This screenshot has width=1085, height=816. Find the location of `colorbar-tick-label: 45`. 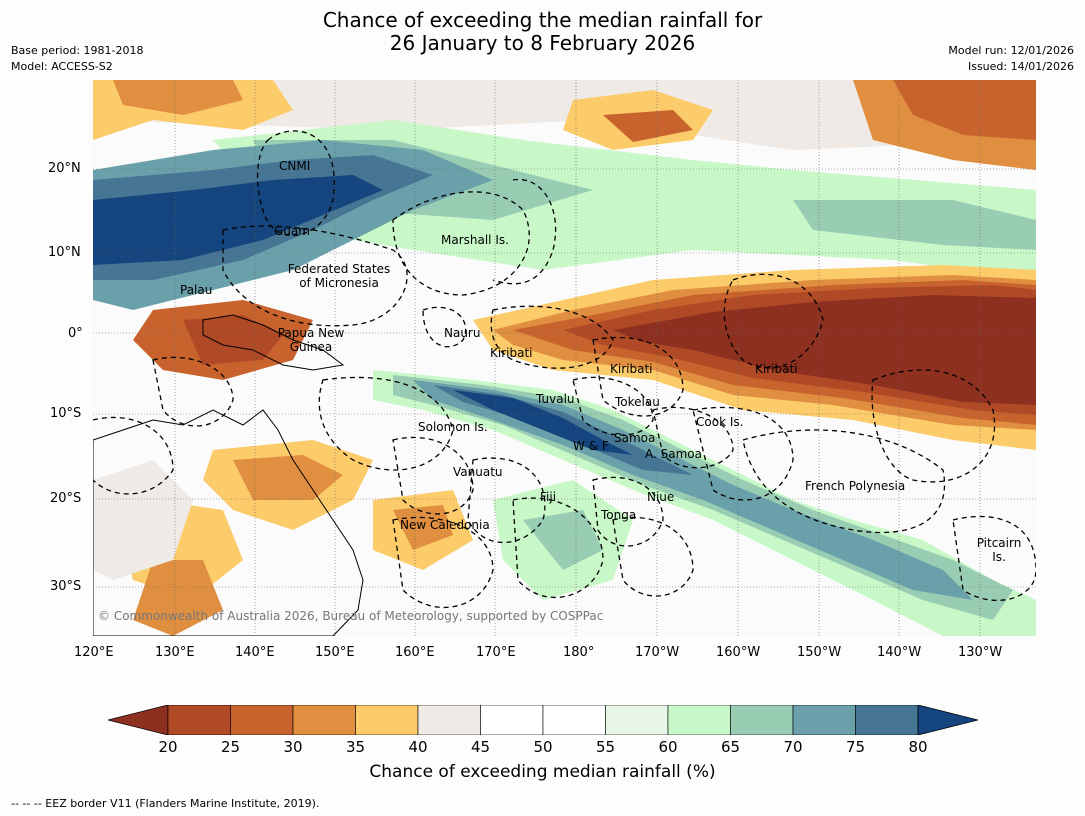

colorbar-tick-label: 45 is located at coordinates (480, 747).